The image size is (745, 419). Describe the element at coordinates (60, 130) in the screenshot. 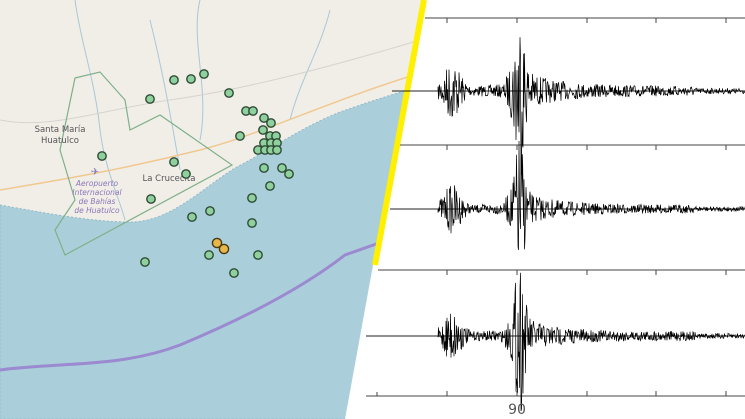

I see `town-label-santa-maria: Santa María` at that location.